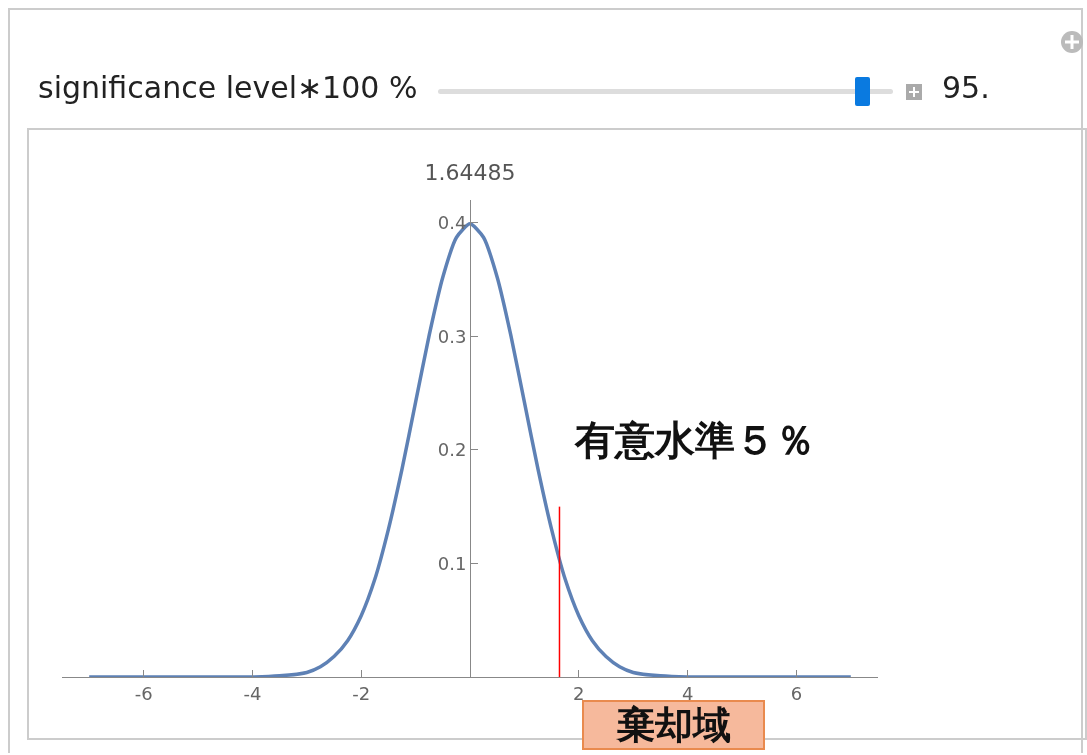 The image size is (1087, 755). Describe the element at coordinates (452, 336) in the screenshot. I see `y-tick-label: 0.3` at that location.